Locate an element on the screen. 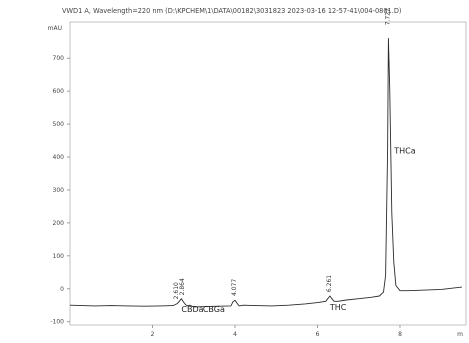 Image resolution: width=469 pixels, height=343 pixels. y-tick-label-0: -100 is located at coordinates (57, 322).